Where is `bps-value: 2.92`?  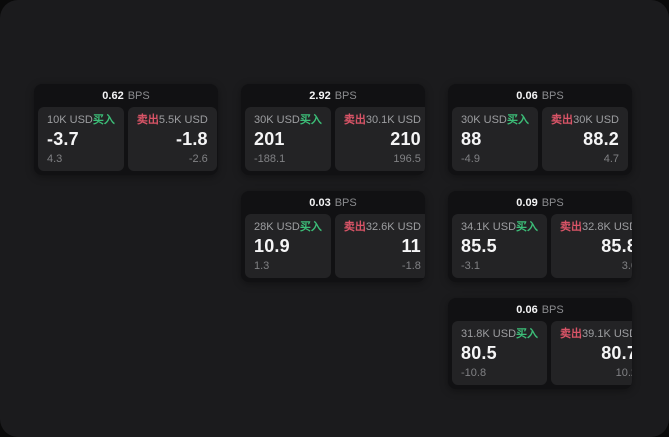
bps-value: 2.92 is located at coordinates (320, 95).